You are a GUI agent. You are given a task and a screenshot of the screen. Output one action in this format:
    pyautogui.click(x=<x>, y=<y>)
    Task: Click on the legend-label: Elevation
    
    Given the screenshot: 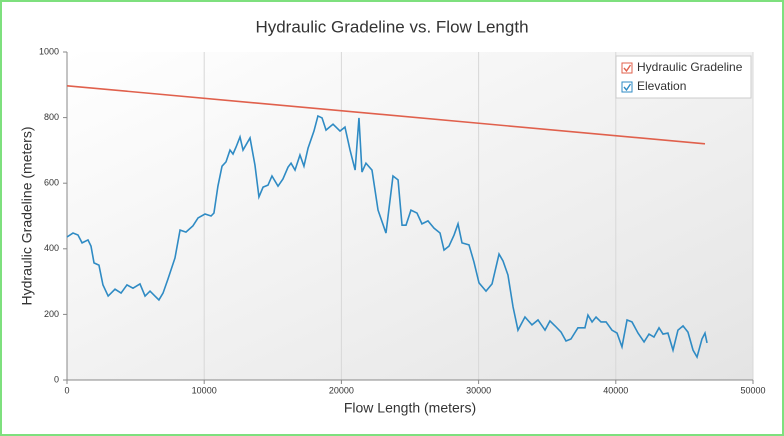 What is the action you would take?
    pyautogui.click(x=661, y=86)
    